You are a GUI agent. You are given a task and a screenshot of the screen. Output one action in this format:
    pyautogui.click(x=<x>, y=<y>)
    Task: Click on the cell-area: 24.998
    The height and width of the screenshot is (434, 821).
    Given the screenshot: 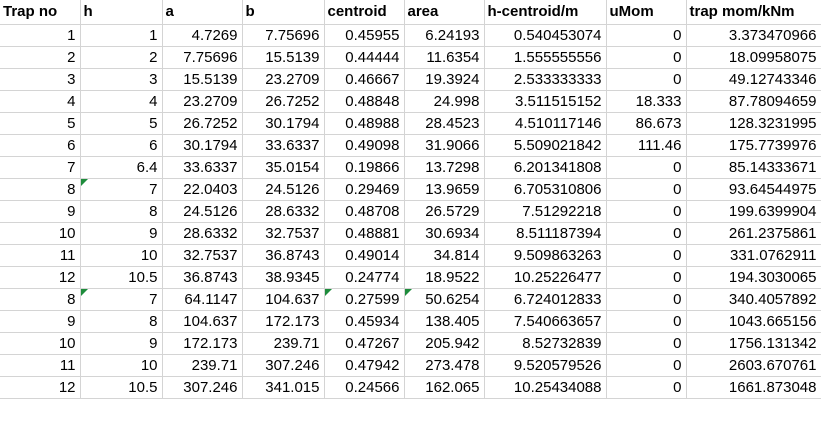 What is the action you would take?
    pyautogui.click(x=444, y=101)
    